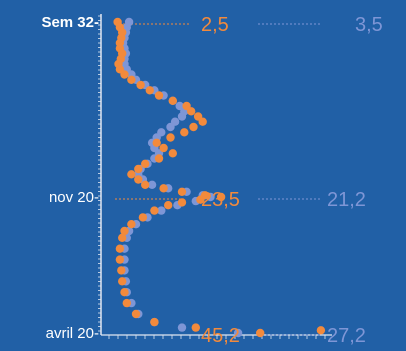 The width and height of the screenshot is (406, 351). What do you see at coordinates (70, 22) in the screenshot?
I see `y-tick-label: Sem 32-` at bounding box center [70, 22].